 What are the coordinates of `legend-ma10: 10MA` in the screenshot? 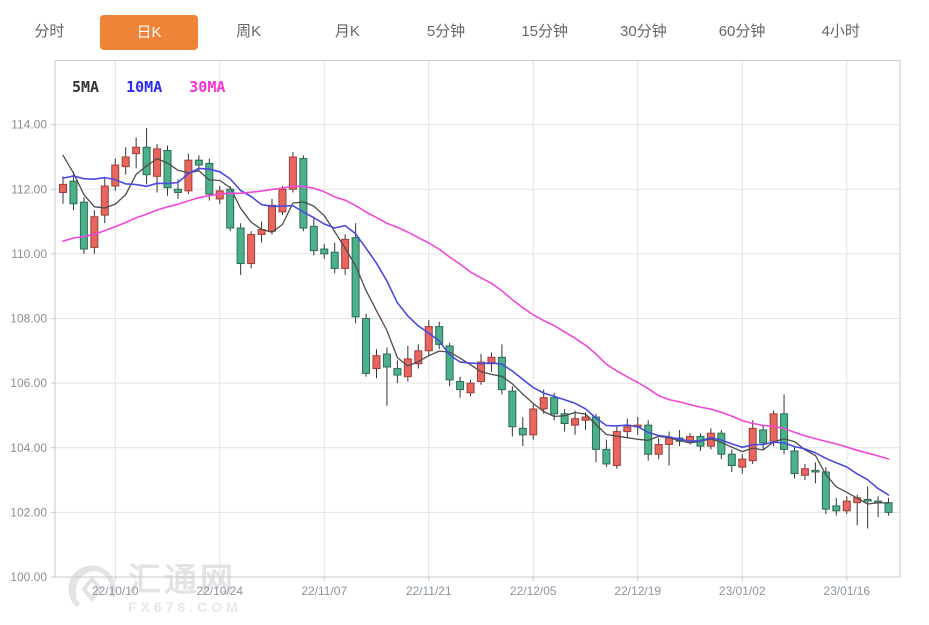 It's located at (144, 87).